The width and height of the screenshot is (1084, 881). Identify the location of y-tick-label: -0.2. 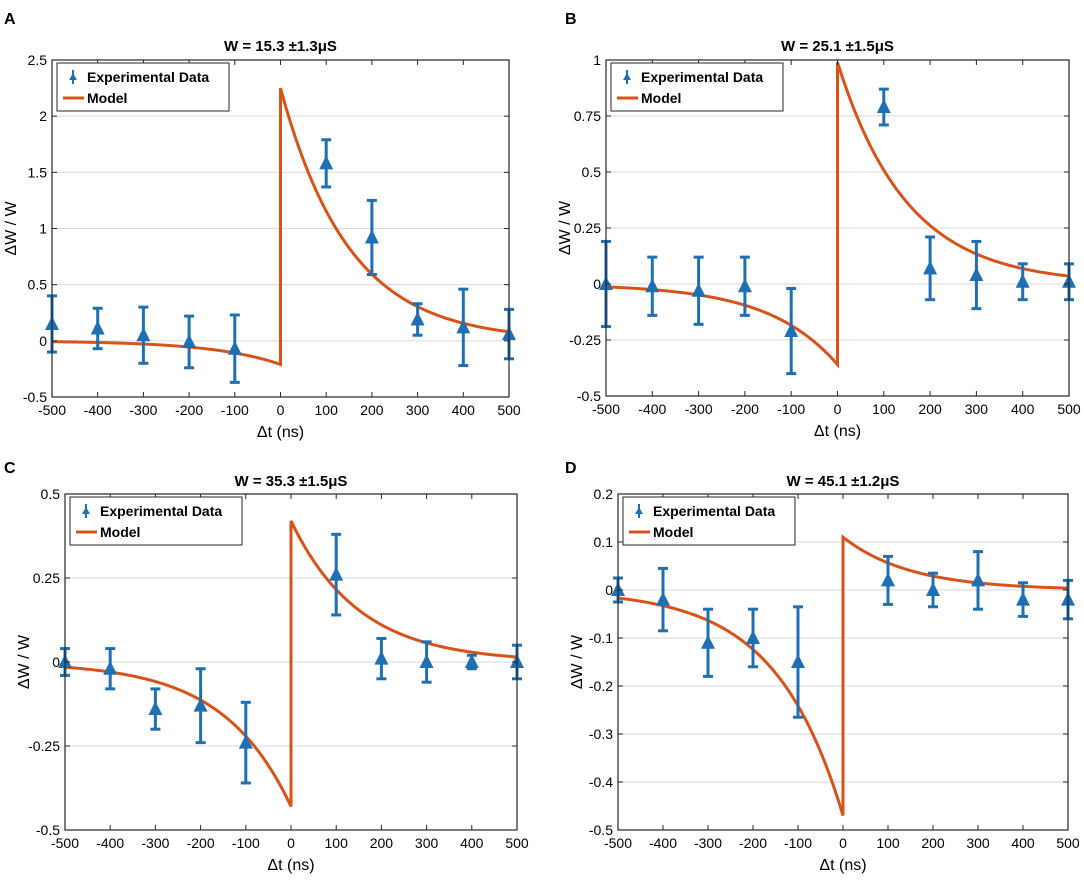
(601, 686).